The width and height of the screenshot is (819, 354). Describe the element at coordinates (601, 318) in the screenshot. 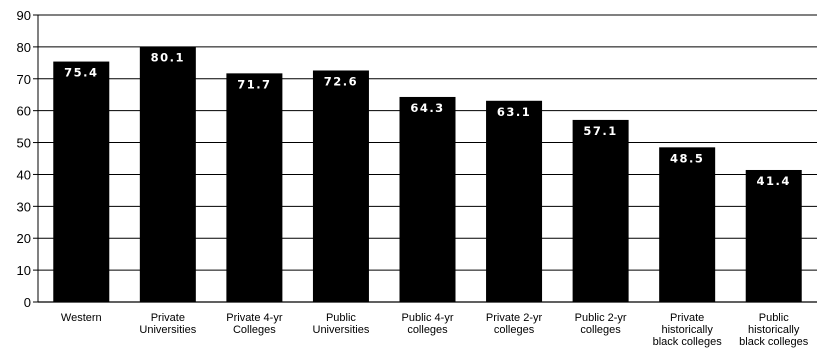

I see `x-tick-label: Public 2-yr` at that location.